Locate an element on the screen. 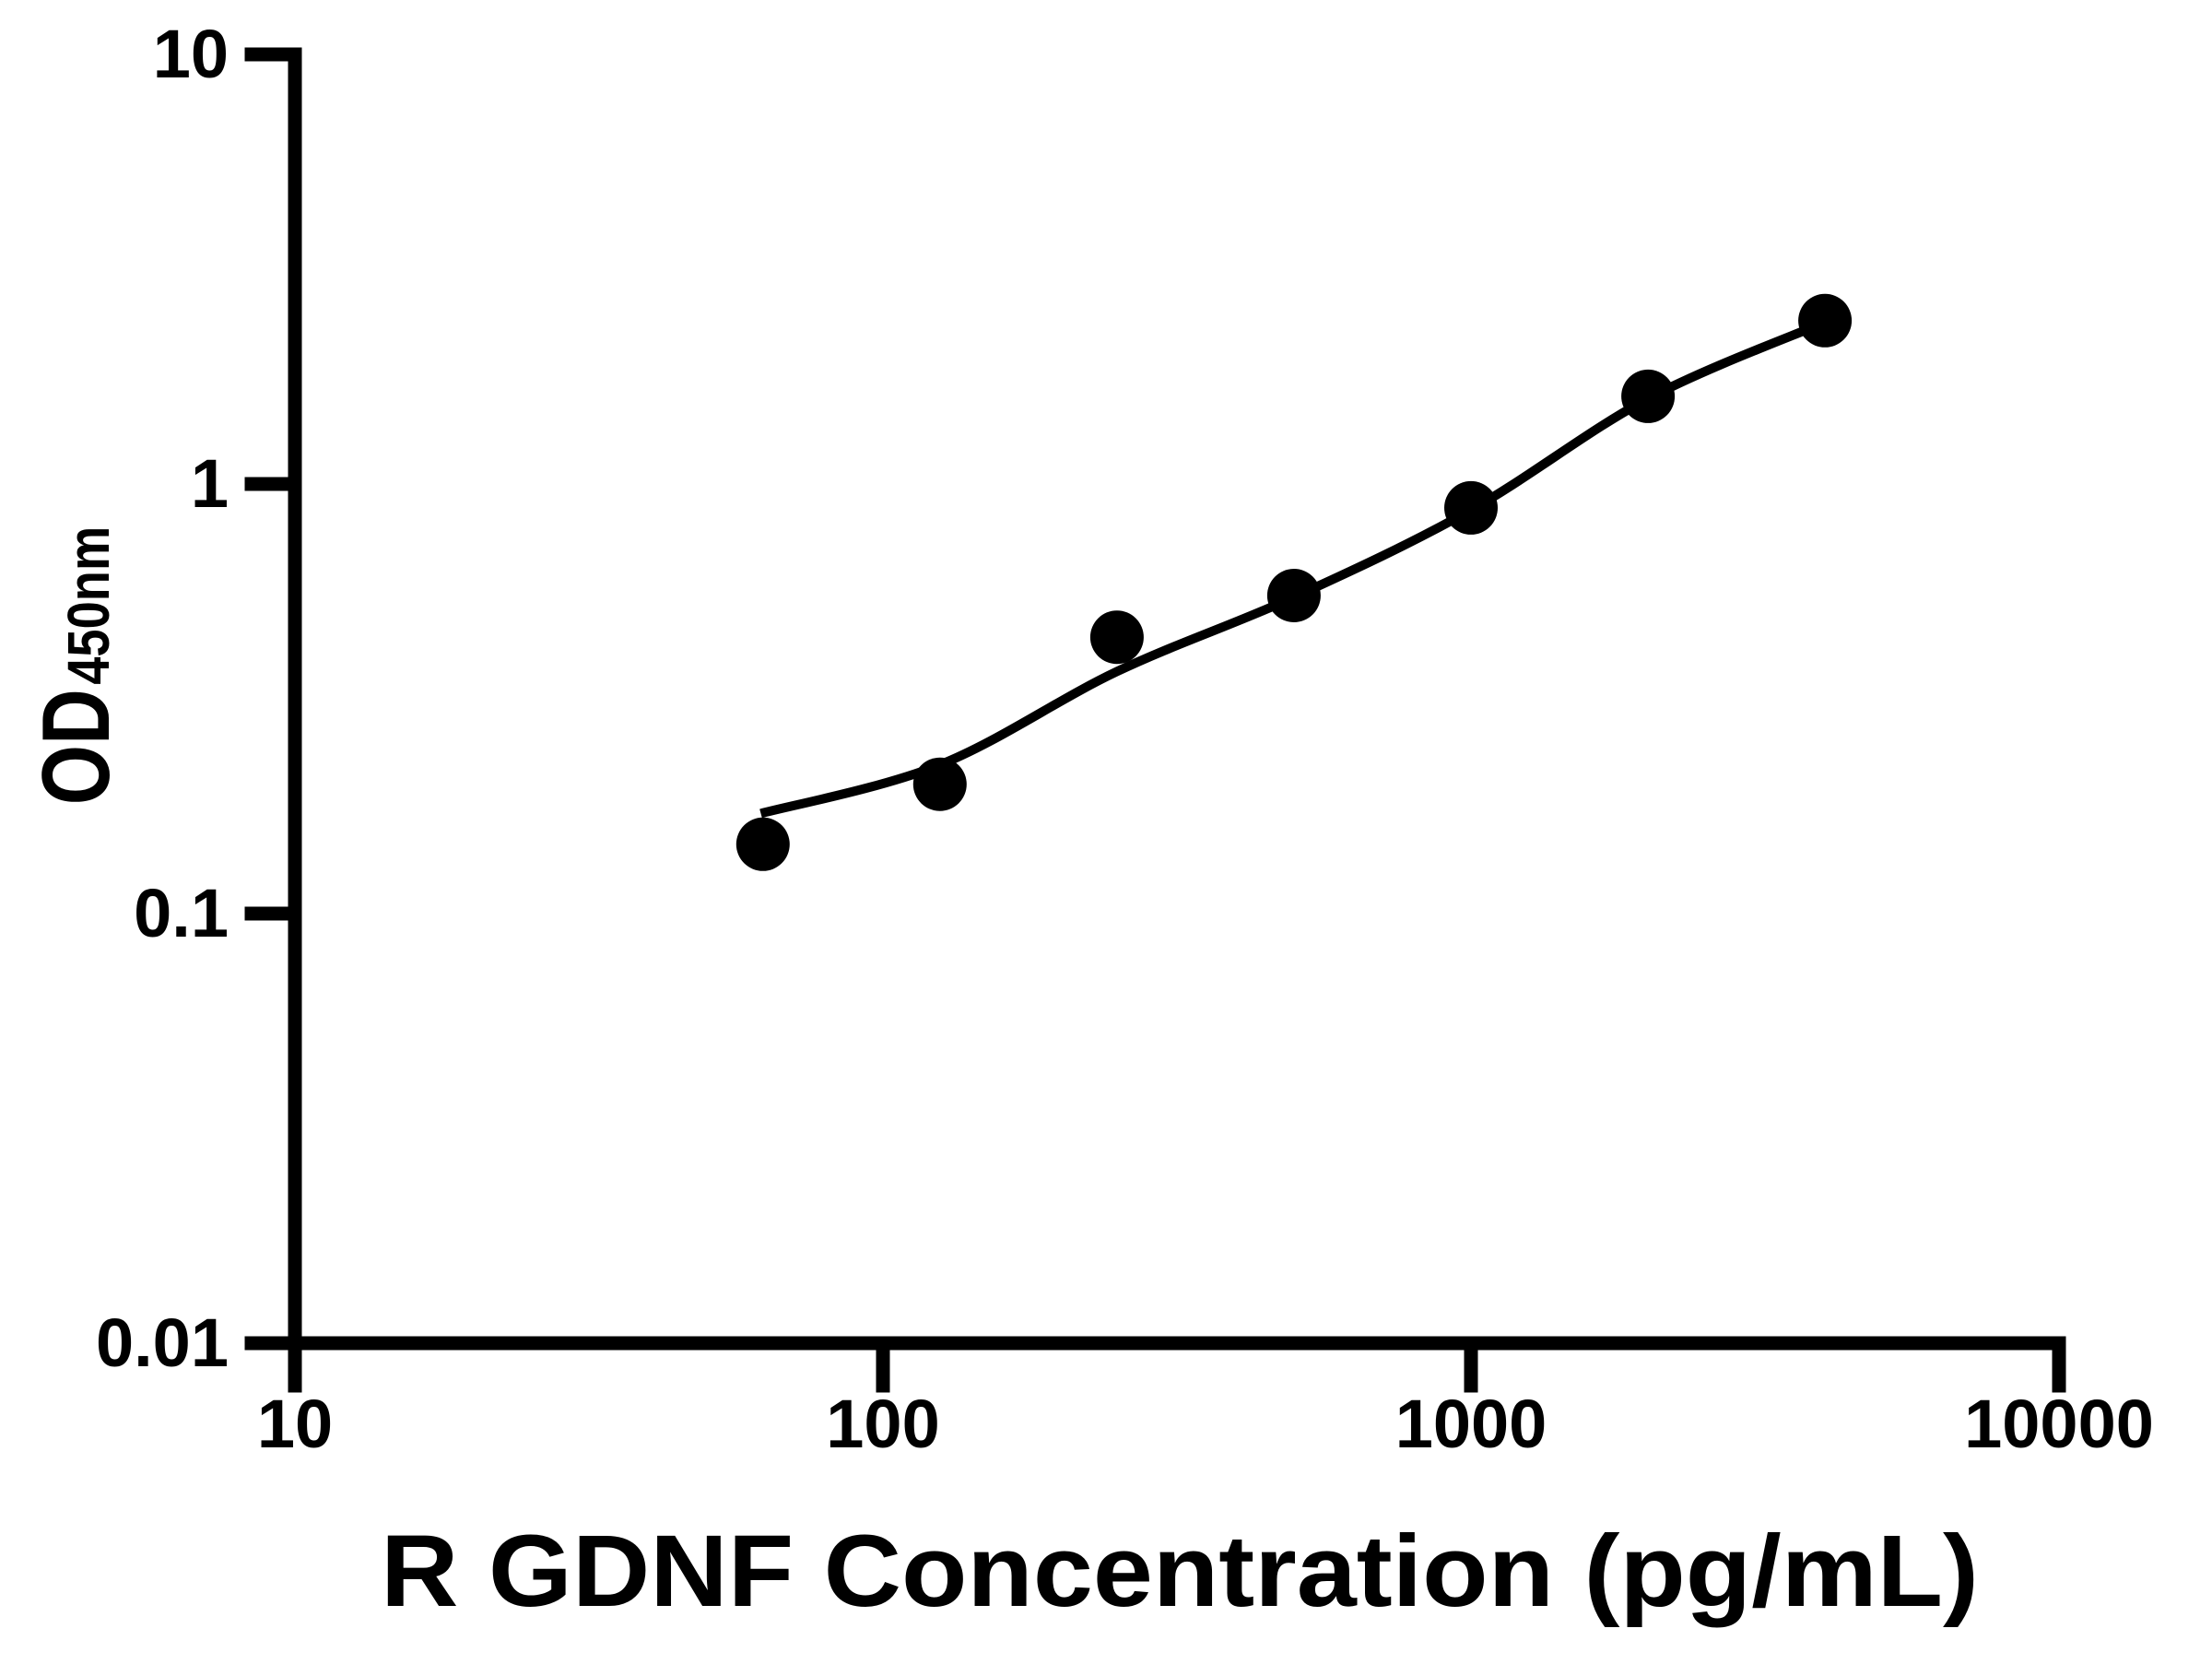  y-axis-title: OD 450nm is located at coordinates (76, 665).